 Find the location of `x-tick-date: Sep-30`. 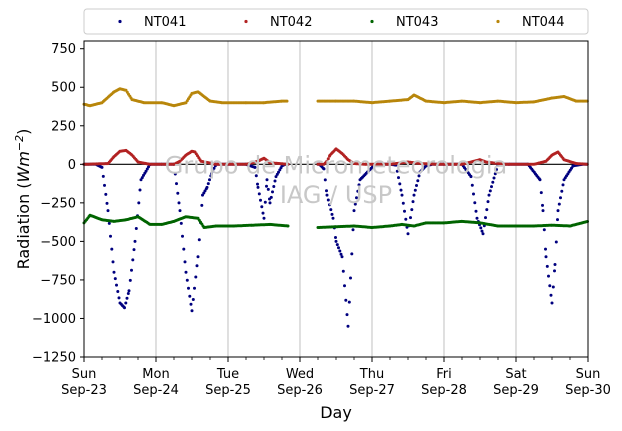

x-tick-date: Sep-30 is located at coordinates (588, 390).